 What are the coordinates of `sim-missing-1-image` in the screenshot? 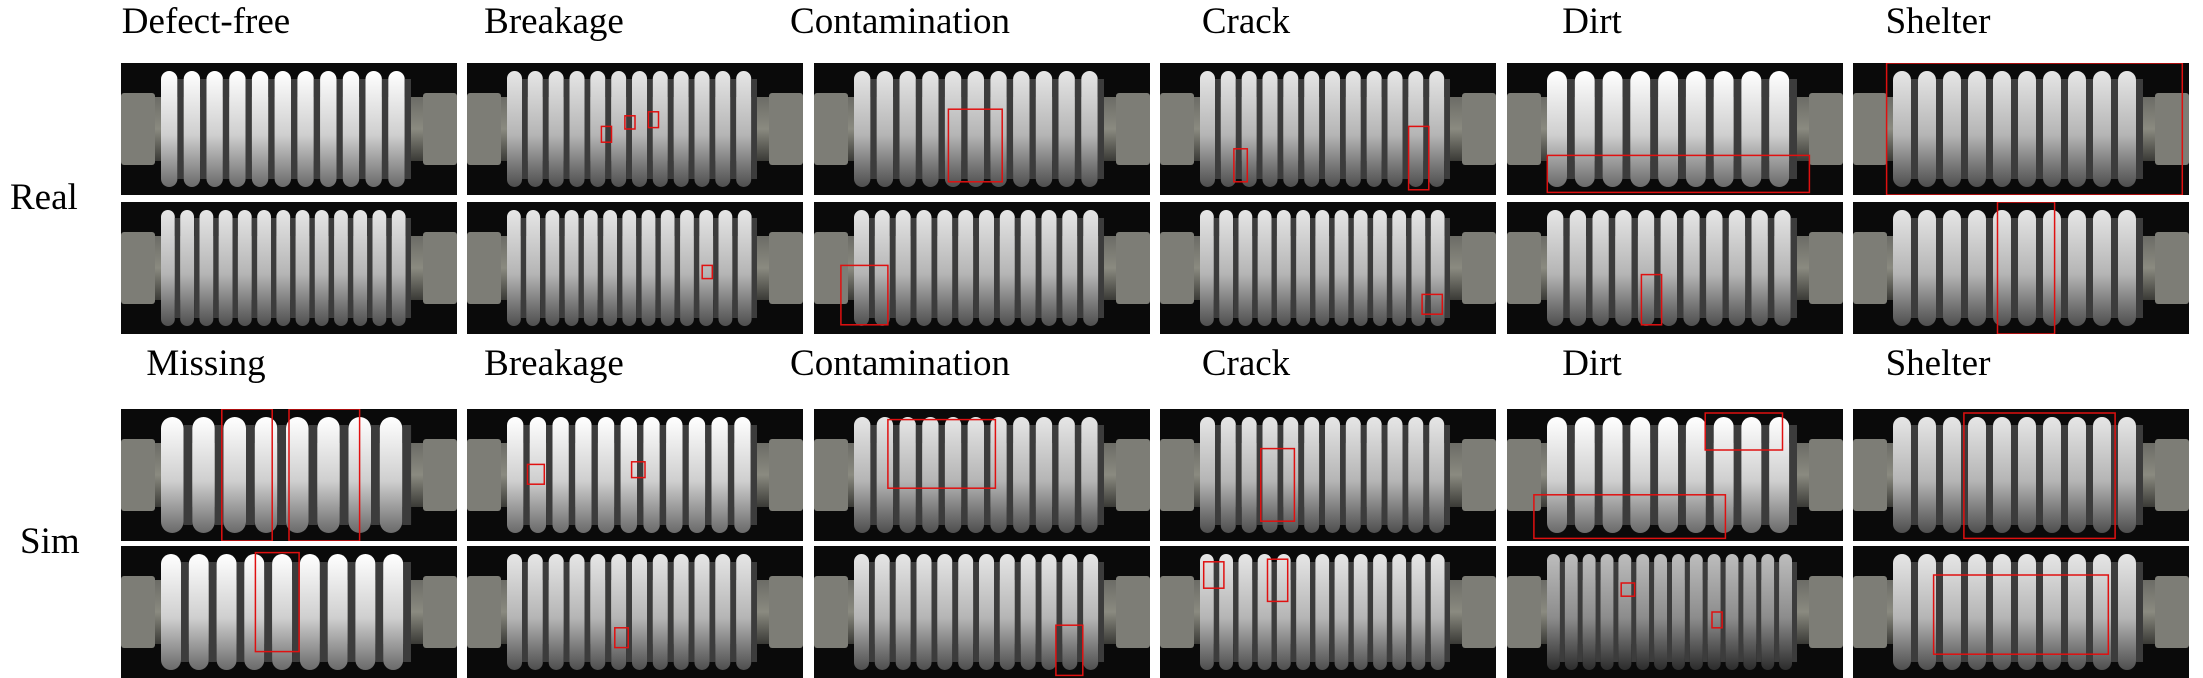 It's located at (289, 475).